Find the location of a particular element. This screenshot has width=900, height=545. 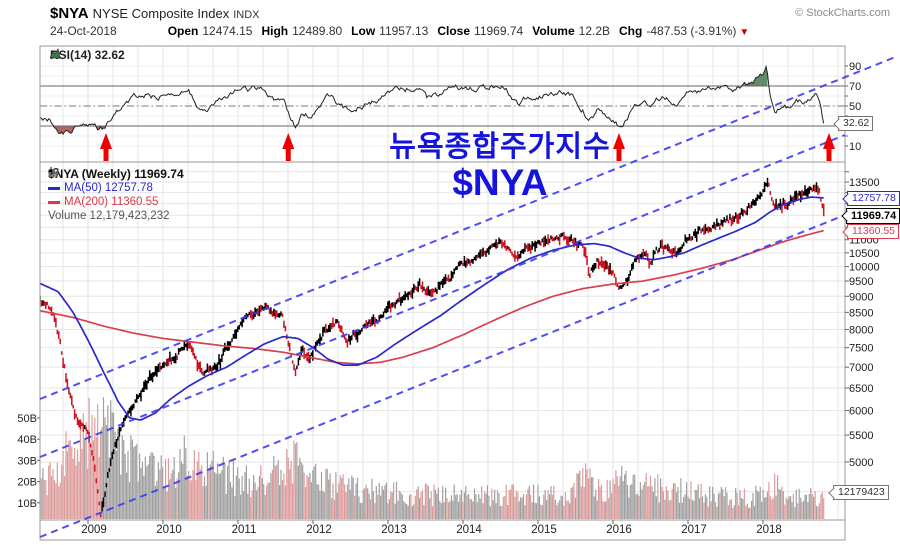

ma200-legend-row: MA(200) 11360.55 is located at coordinates (116, 202).